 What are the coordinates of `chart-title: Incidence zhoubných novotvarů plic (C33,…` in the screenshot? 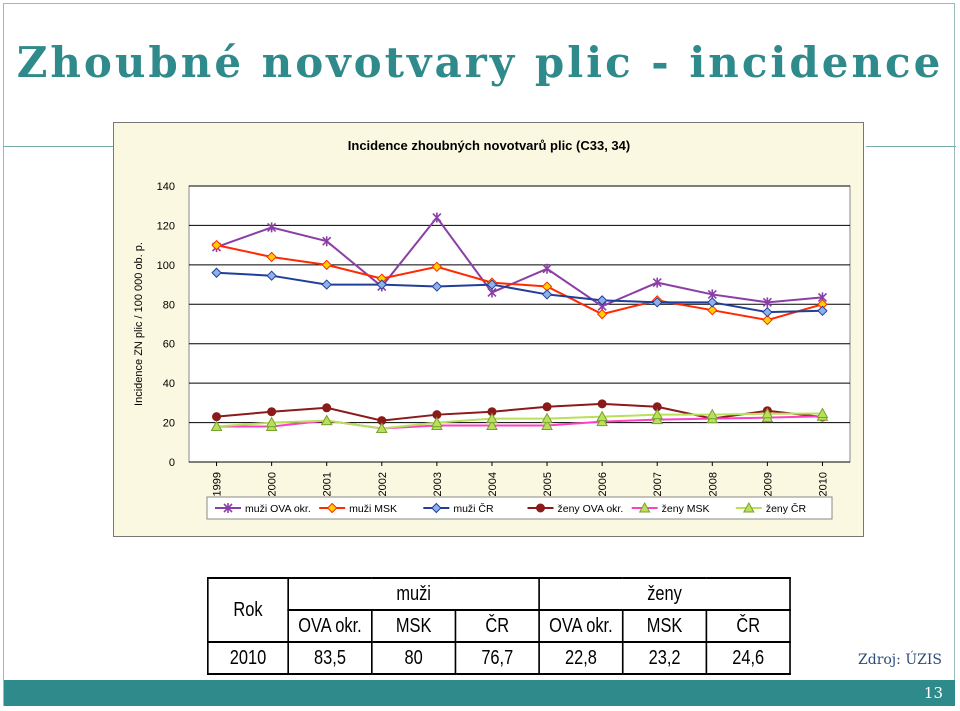 It's located at (489, 145).